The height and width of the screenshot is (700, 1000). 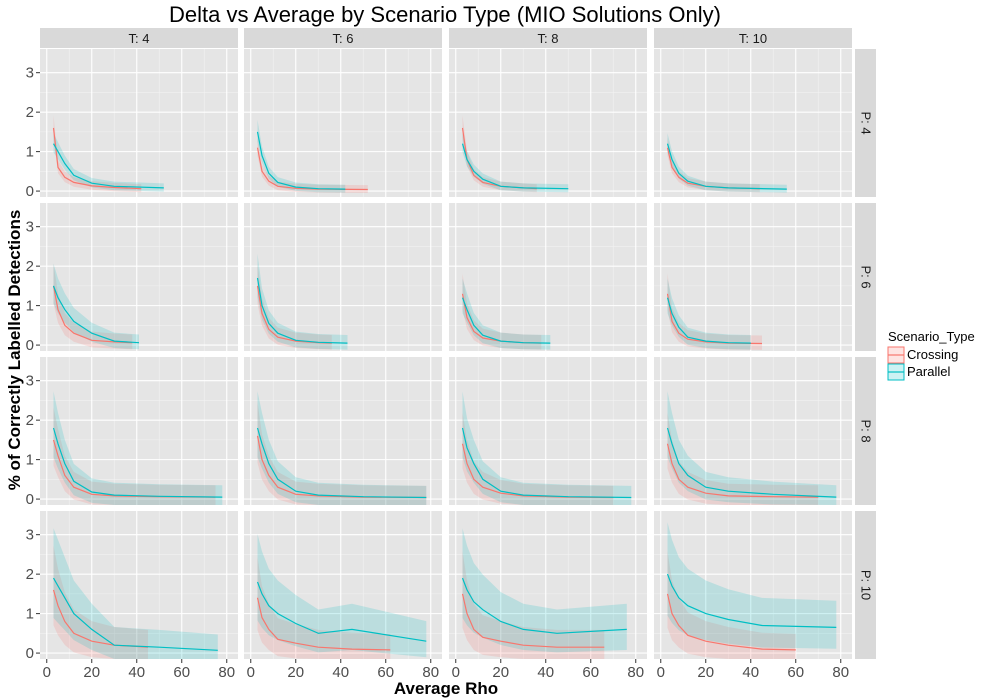 I want to click on legend-label: Crossing, so click(x=932, y=354).